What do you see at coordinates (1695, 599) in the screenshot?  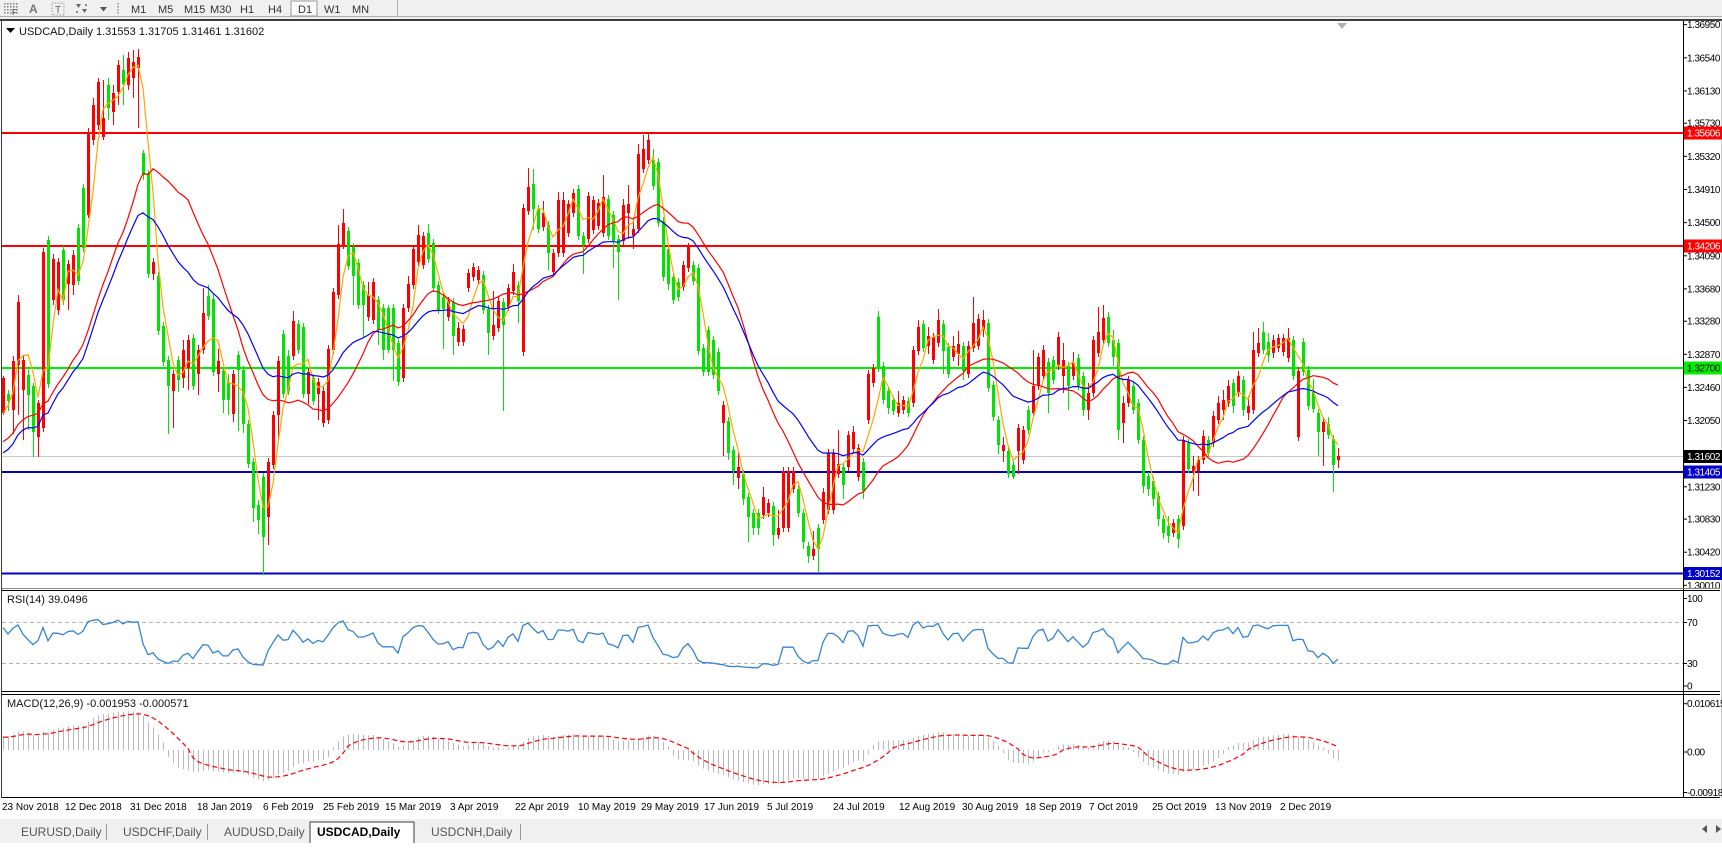 I see `svg-text: 100` at bounding box center [1695, 599].